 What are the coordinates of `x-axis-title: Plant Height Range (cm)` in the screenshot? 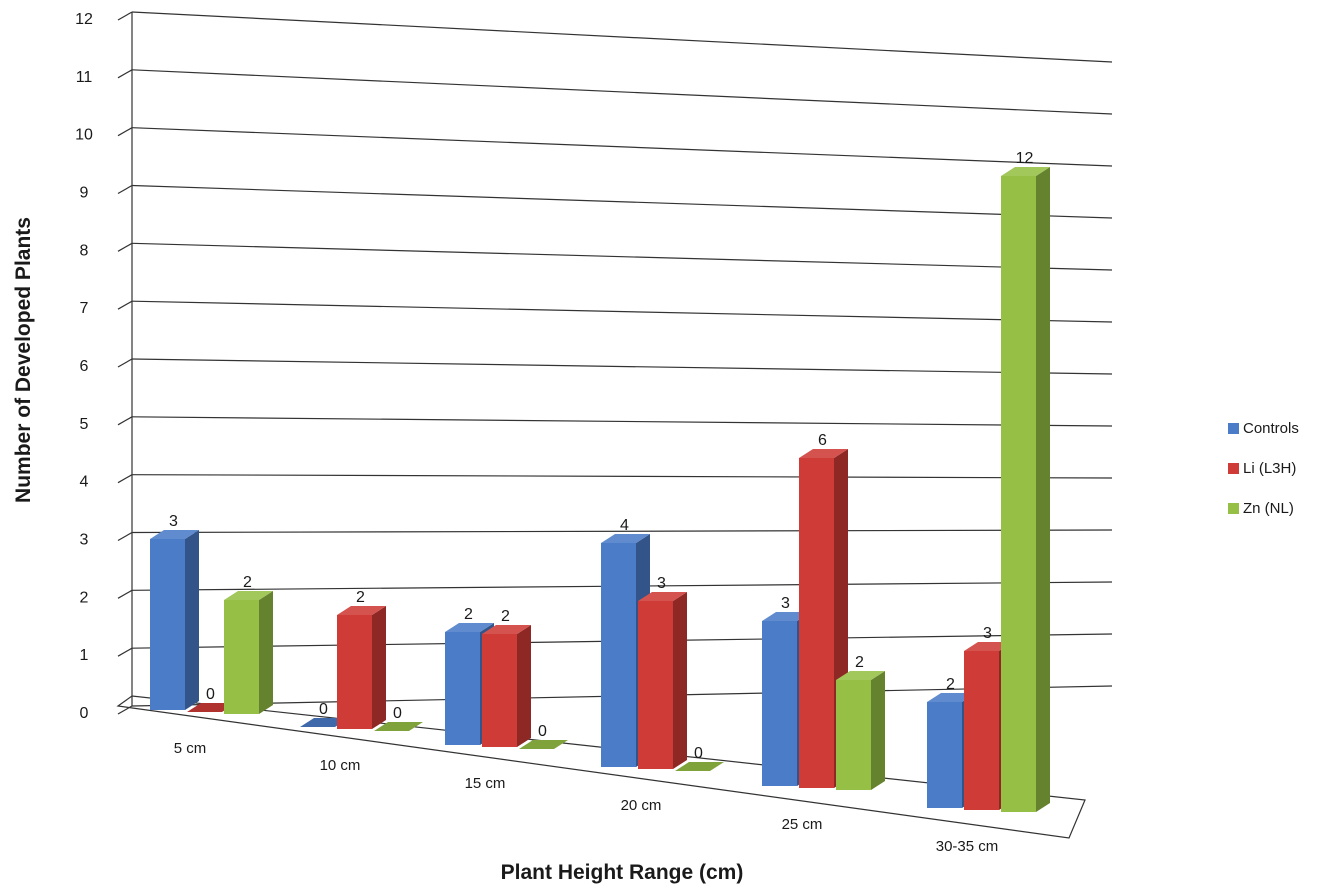 It's located at (622, 872).